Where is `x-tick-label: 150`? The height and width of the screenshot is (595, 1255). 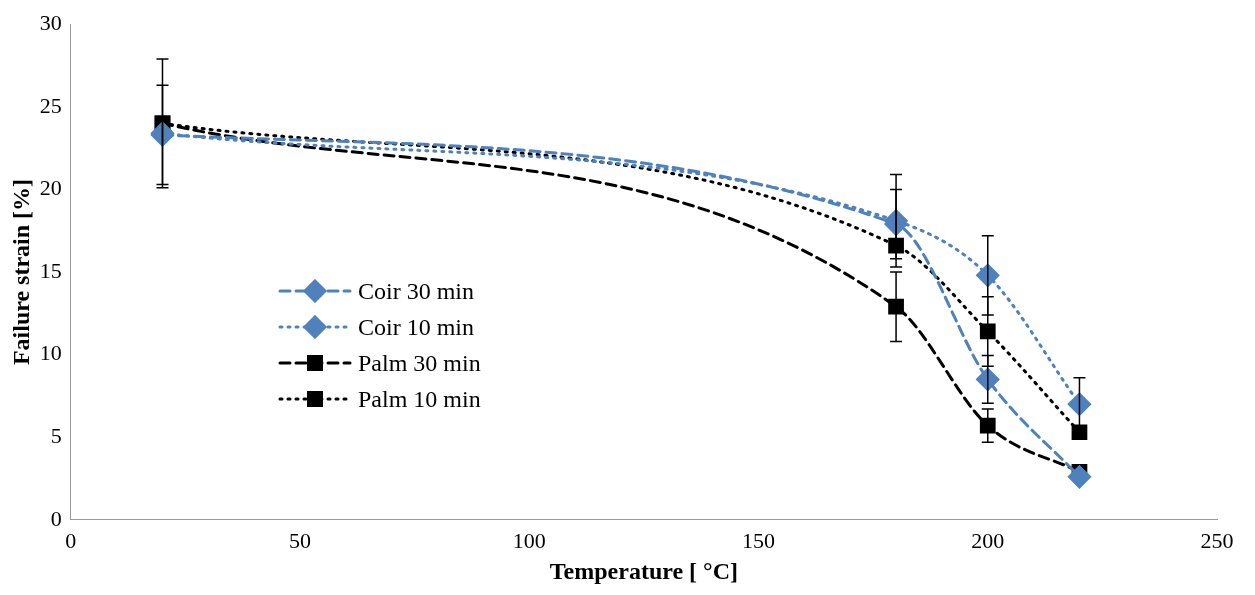
x-tick-label: 150 is located at coordinates (759, 540).